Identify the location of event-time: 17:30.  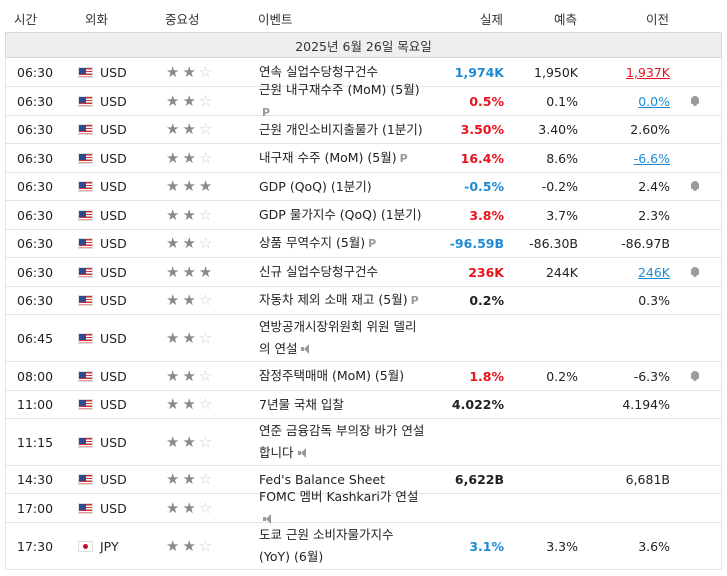
(35, 546).